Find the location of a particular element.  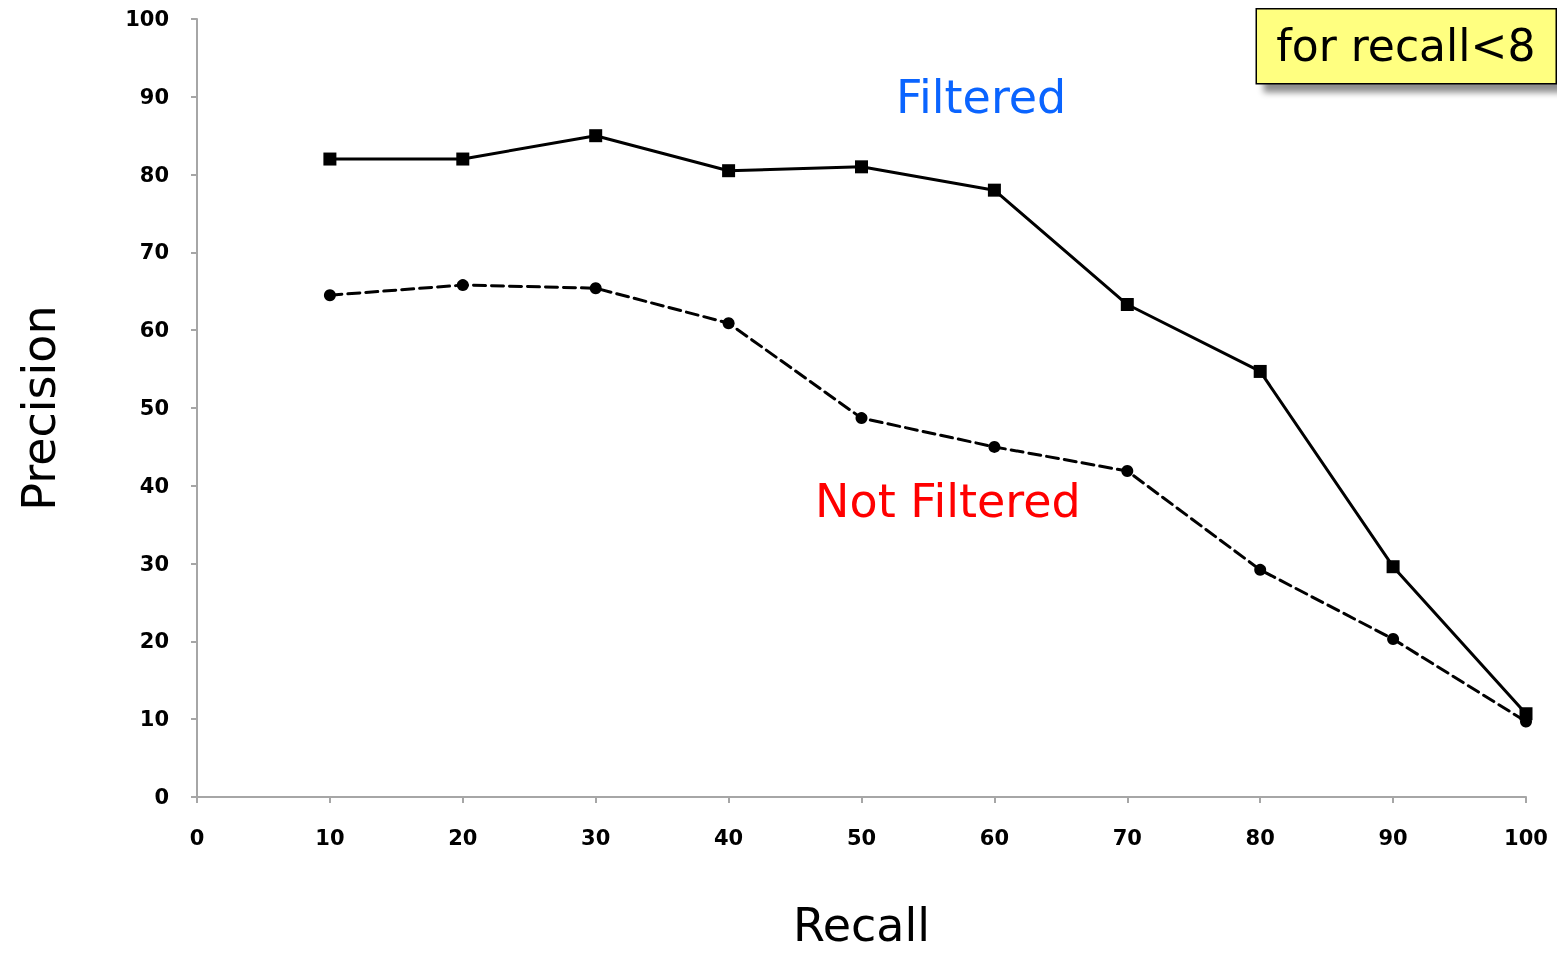

y-tick-label: 30 is located at coordinates (154, 563).